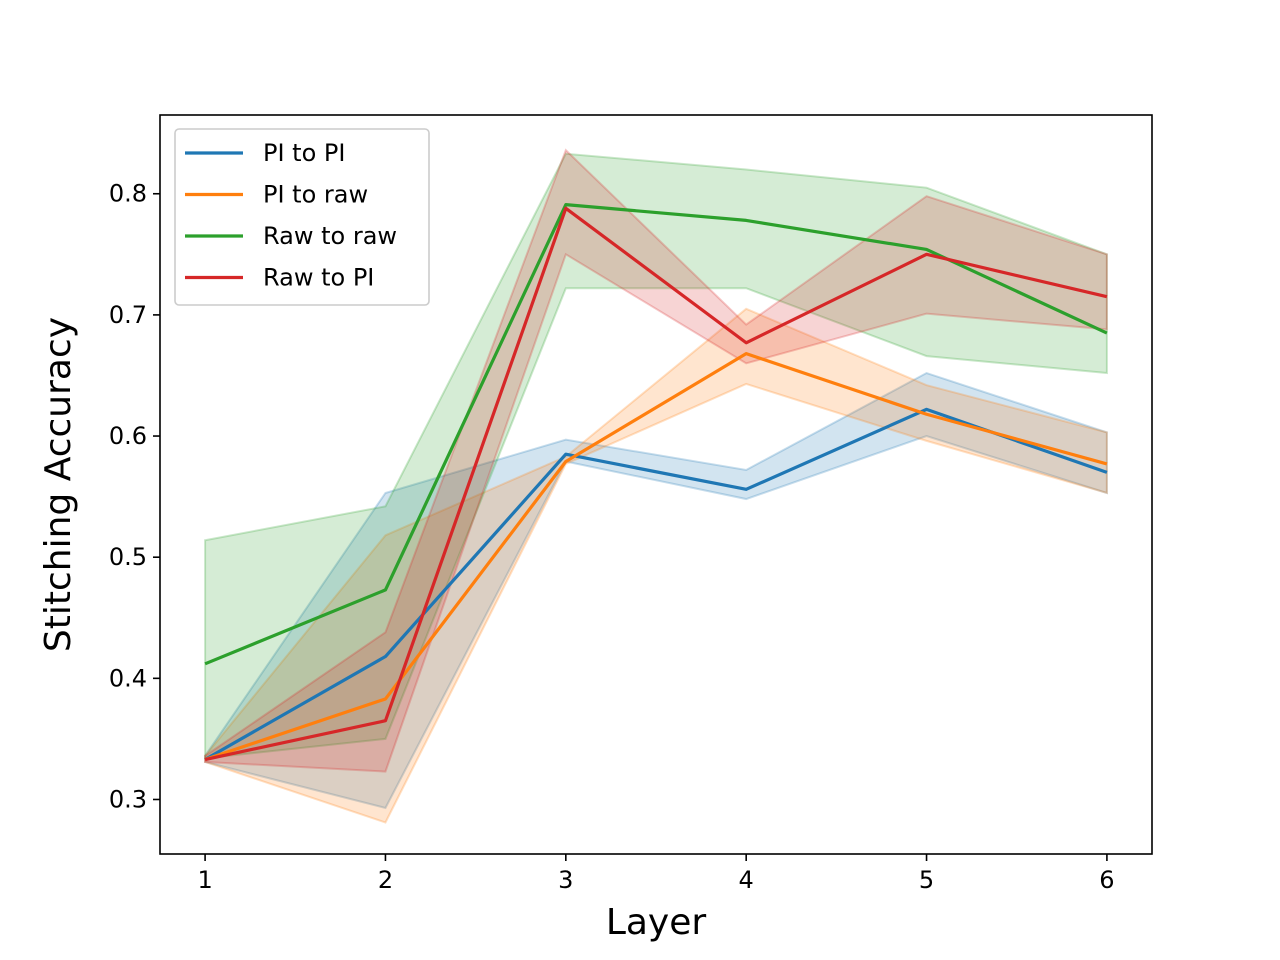  What do you see at coordinates (1106, 880) in the screenshot?
I see `x-tick-label: 6` at bounding box center [1106, 880].